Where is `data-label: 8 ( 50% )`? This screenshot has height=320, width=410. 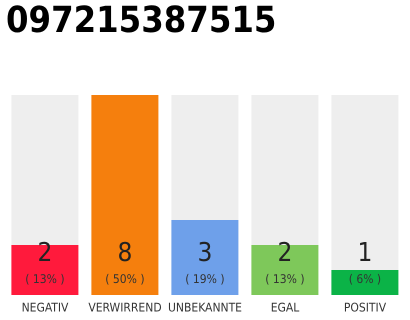
data-label: 8 ( 50% ) is located at coordinates (125, 262).